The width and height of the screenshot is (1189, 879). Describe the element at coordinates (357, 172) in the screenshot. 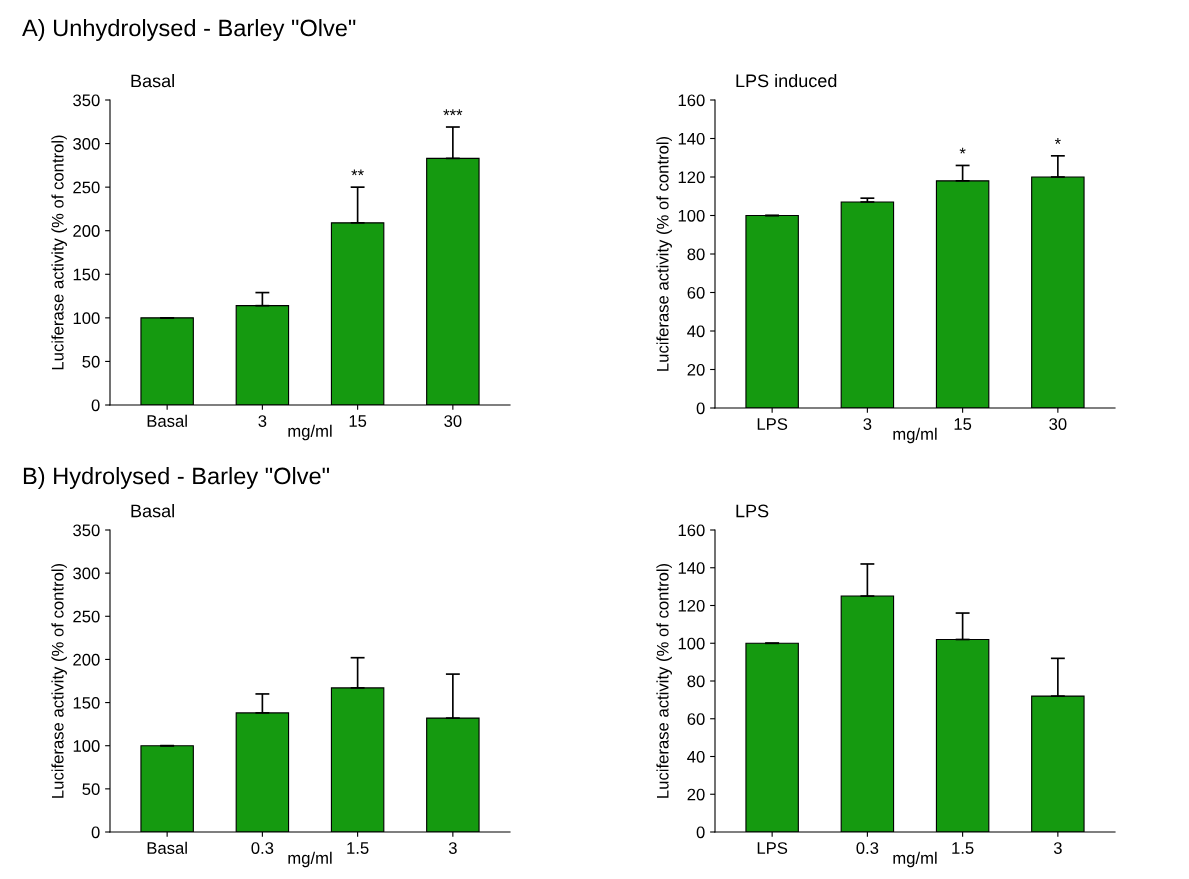

I see `annotation: **` at that location.